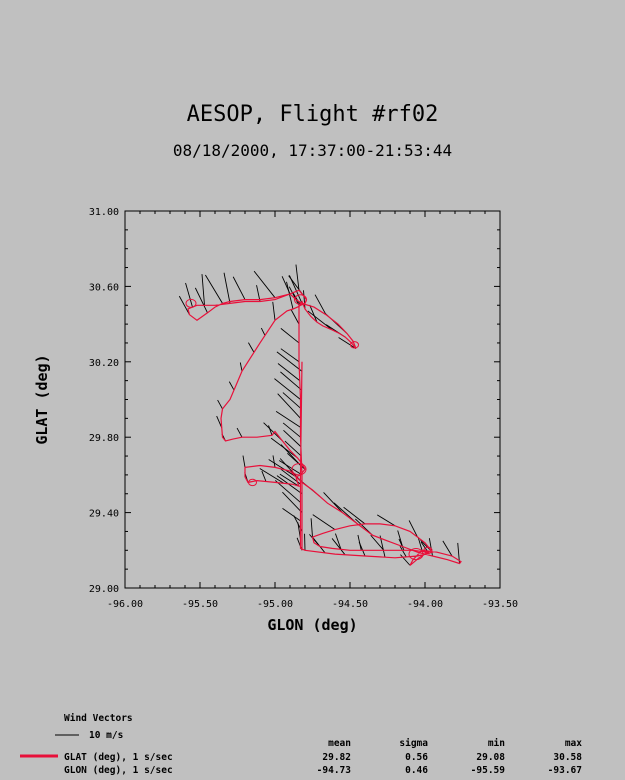 Image resolution: width=625 pixels, height=780 pixels. What do you see at coordinates (496, 743) in the screenshot?
I see `stats-column-header: min` at bounding box center [496, 743].